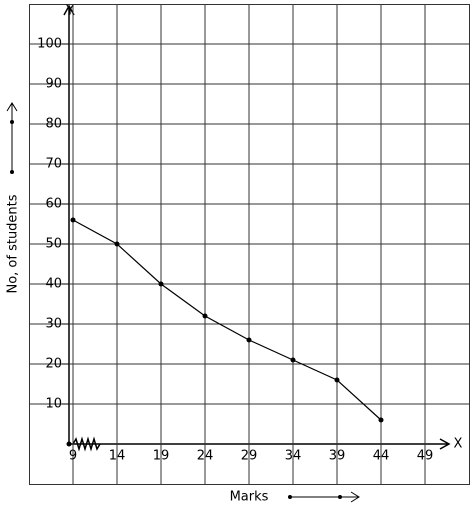 This screenshot has width=474, height=510. I want to click on y-label-arrow-head, so click(12, 107).